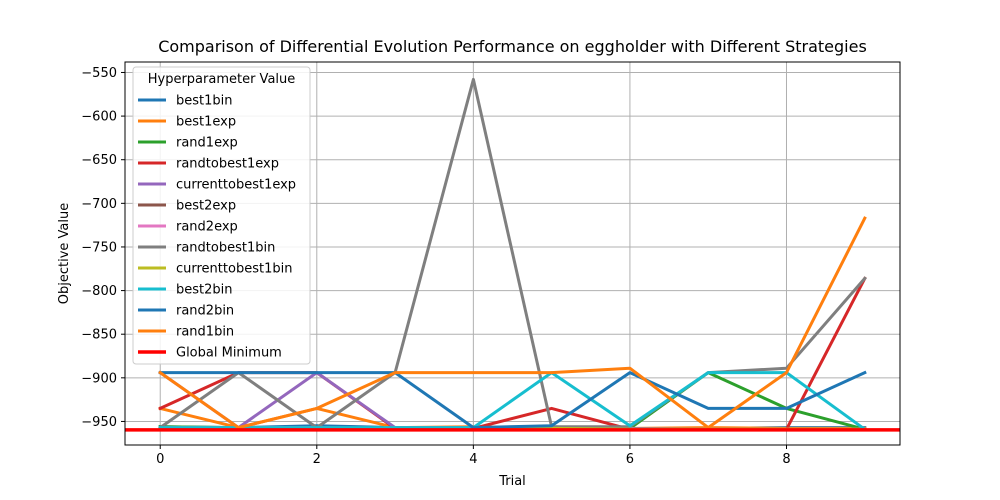 The image size is (1000, 500). Describe the element at coordinates (473, 459) in the screenshot. I see `x-tick-label: 4` at that location.